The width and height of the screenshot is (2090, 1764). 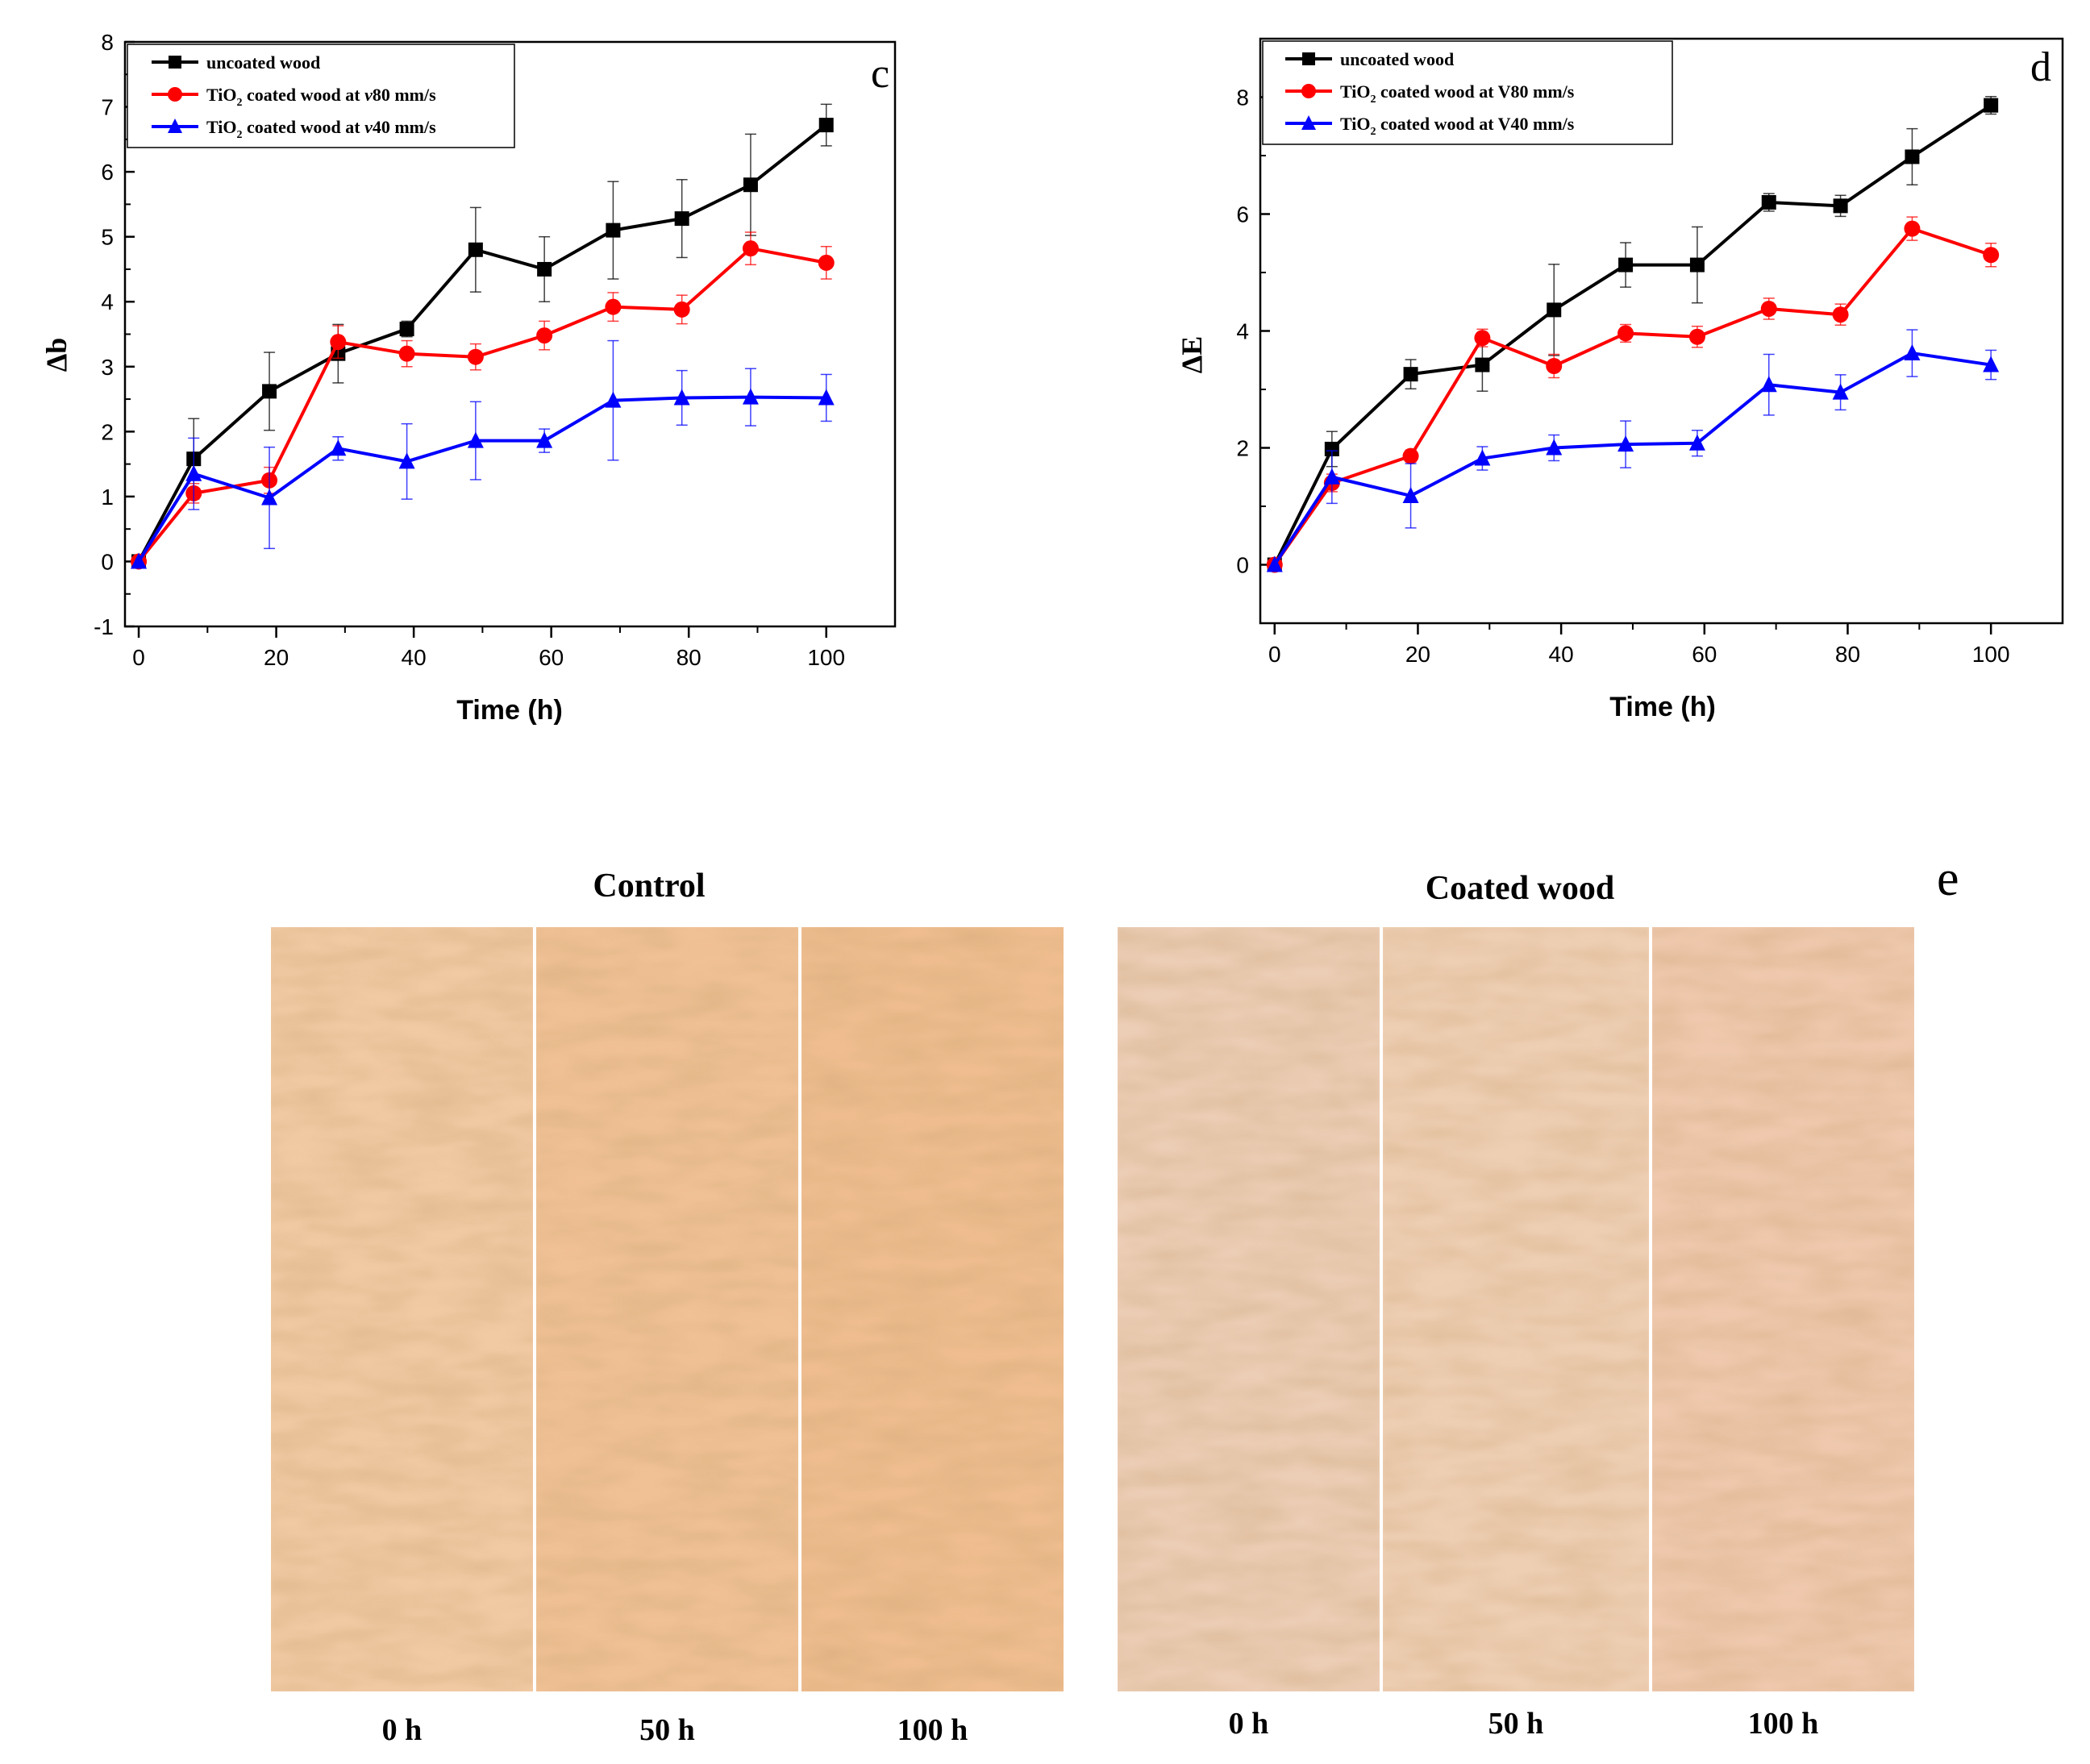 I want to click on y-tick-label: 6, so click(x=107, y=173).